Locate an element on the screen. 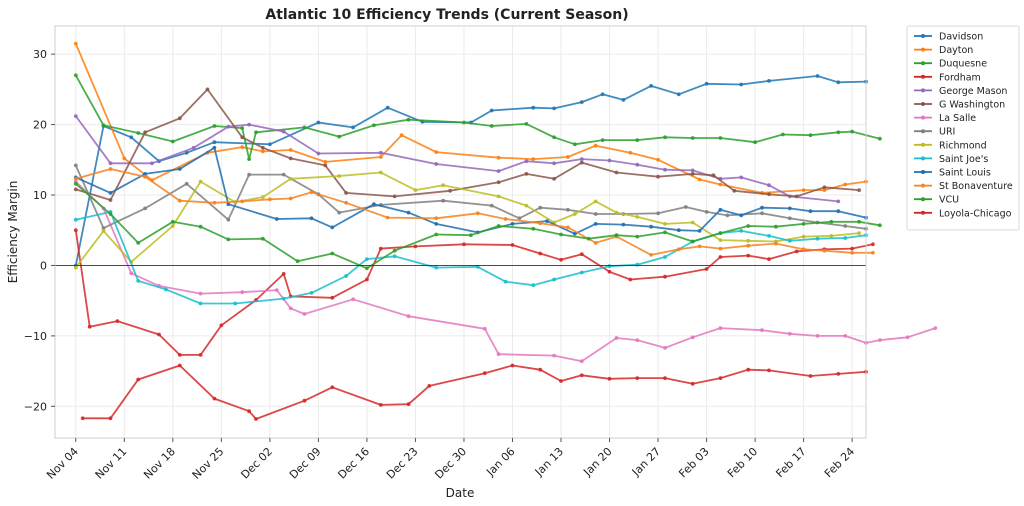 This screenshot has width=1024, height=506. legend-item: VCU is located at coordinates (936, 200).